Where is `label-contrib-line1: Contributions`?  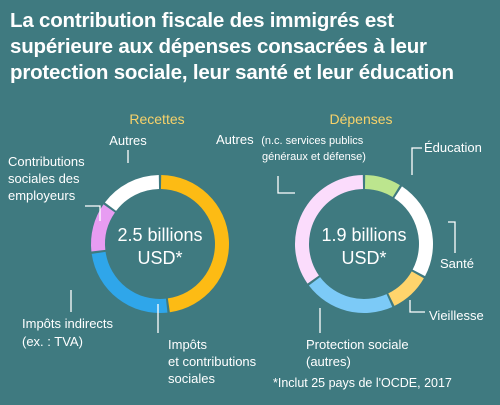 label-contrib-line1: Contributions is located at coordinates (46, 161).